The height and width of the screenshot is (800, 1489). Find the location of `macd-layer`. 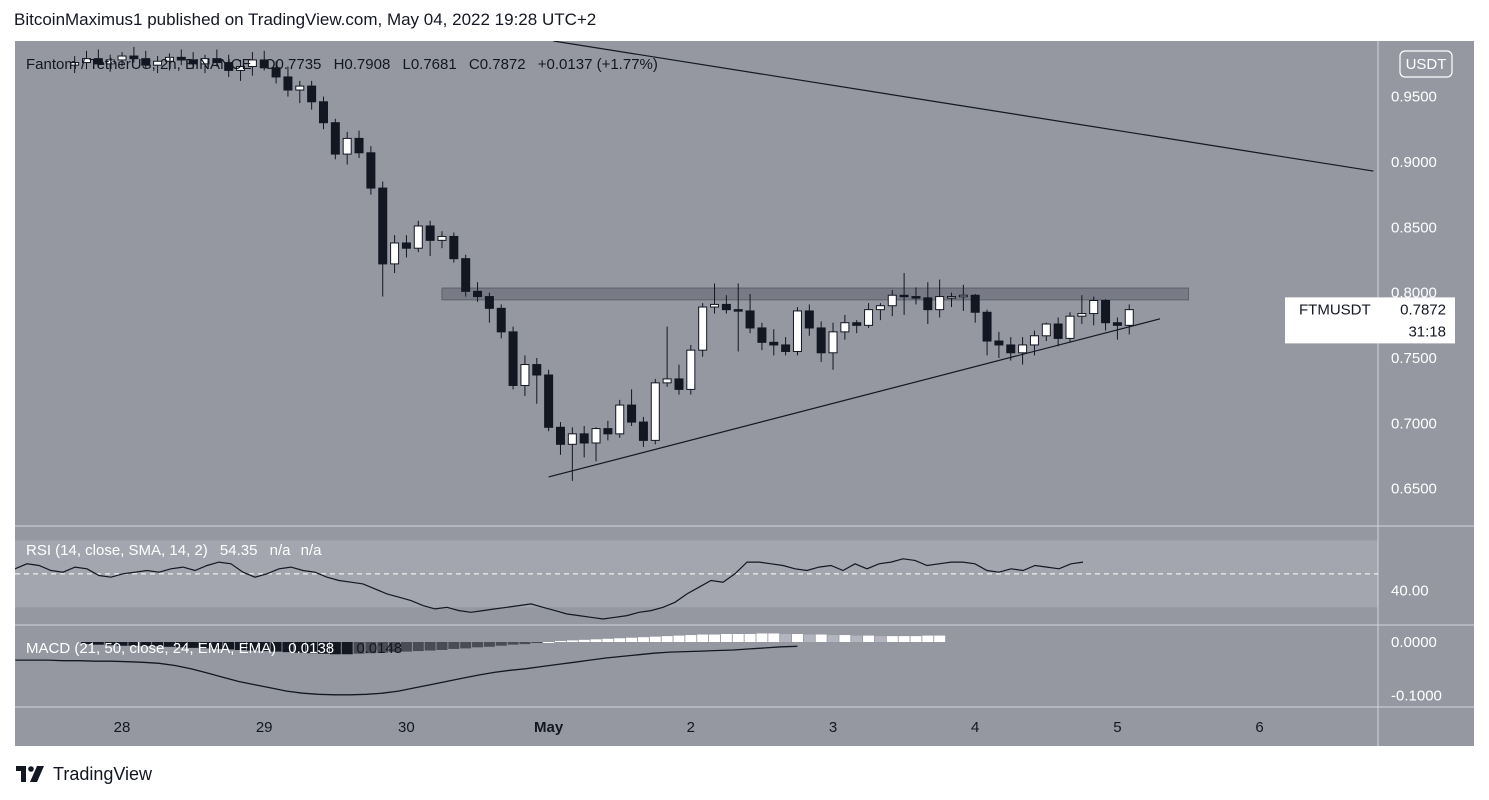

macd-layer is located at coordinates (480, 664).